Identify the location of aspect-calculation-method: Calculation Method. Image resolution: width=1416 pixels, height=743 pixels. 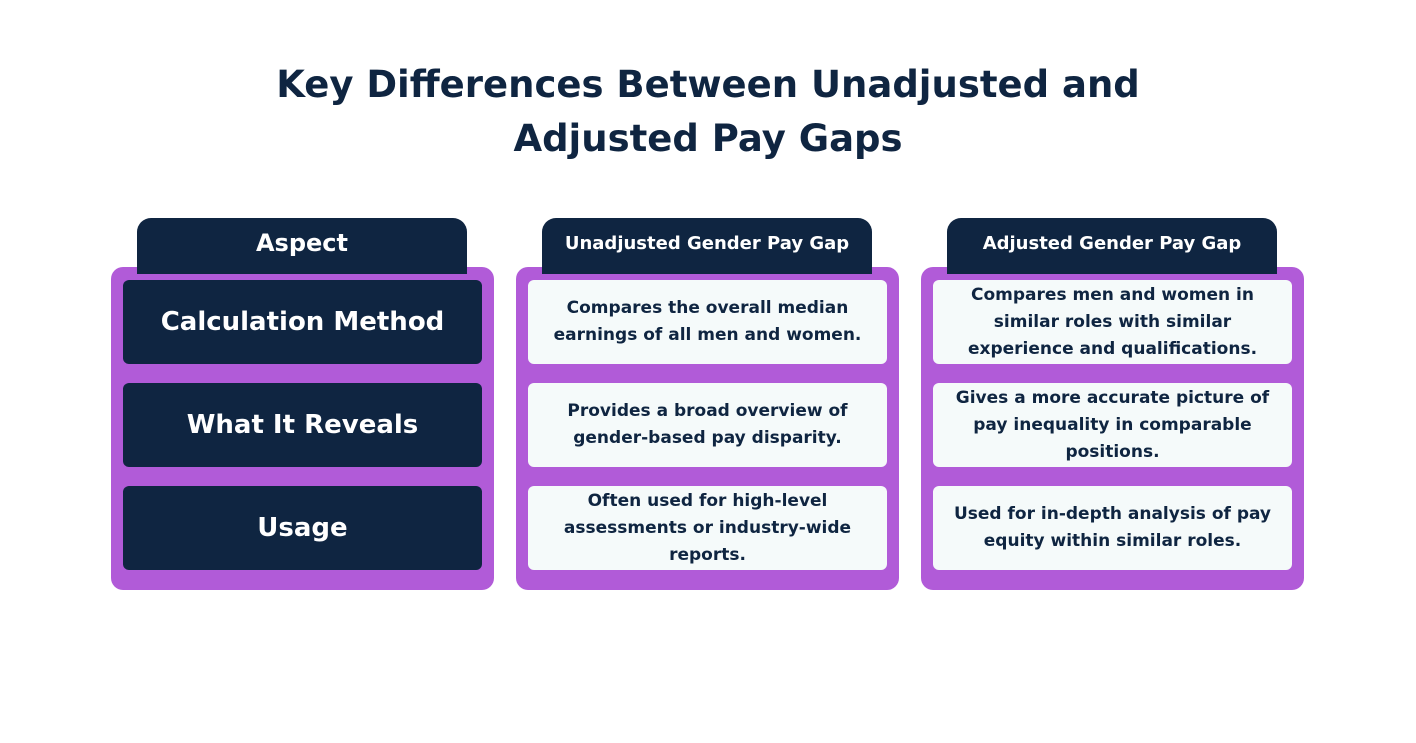
(302, 322).